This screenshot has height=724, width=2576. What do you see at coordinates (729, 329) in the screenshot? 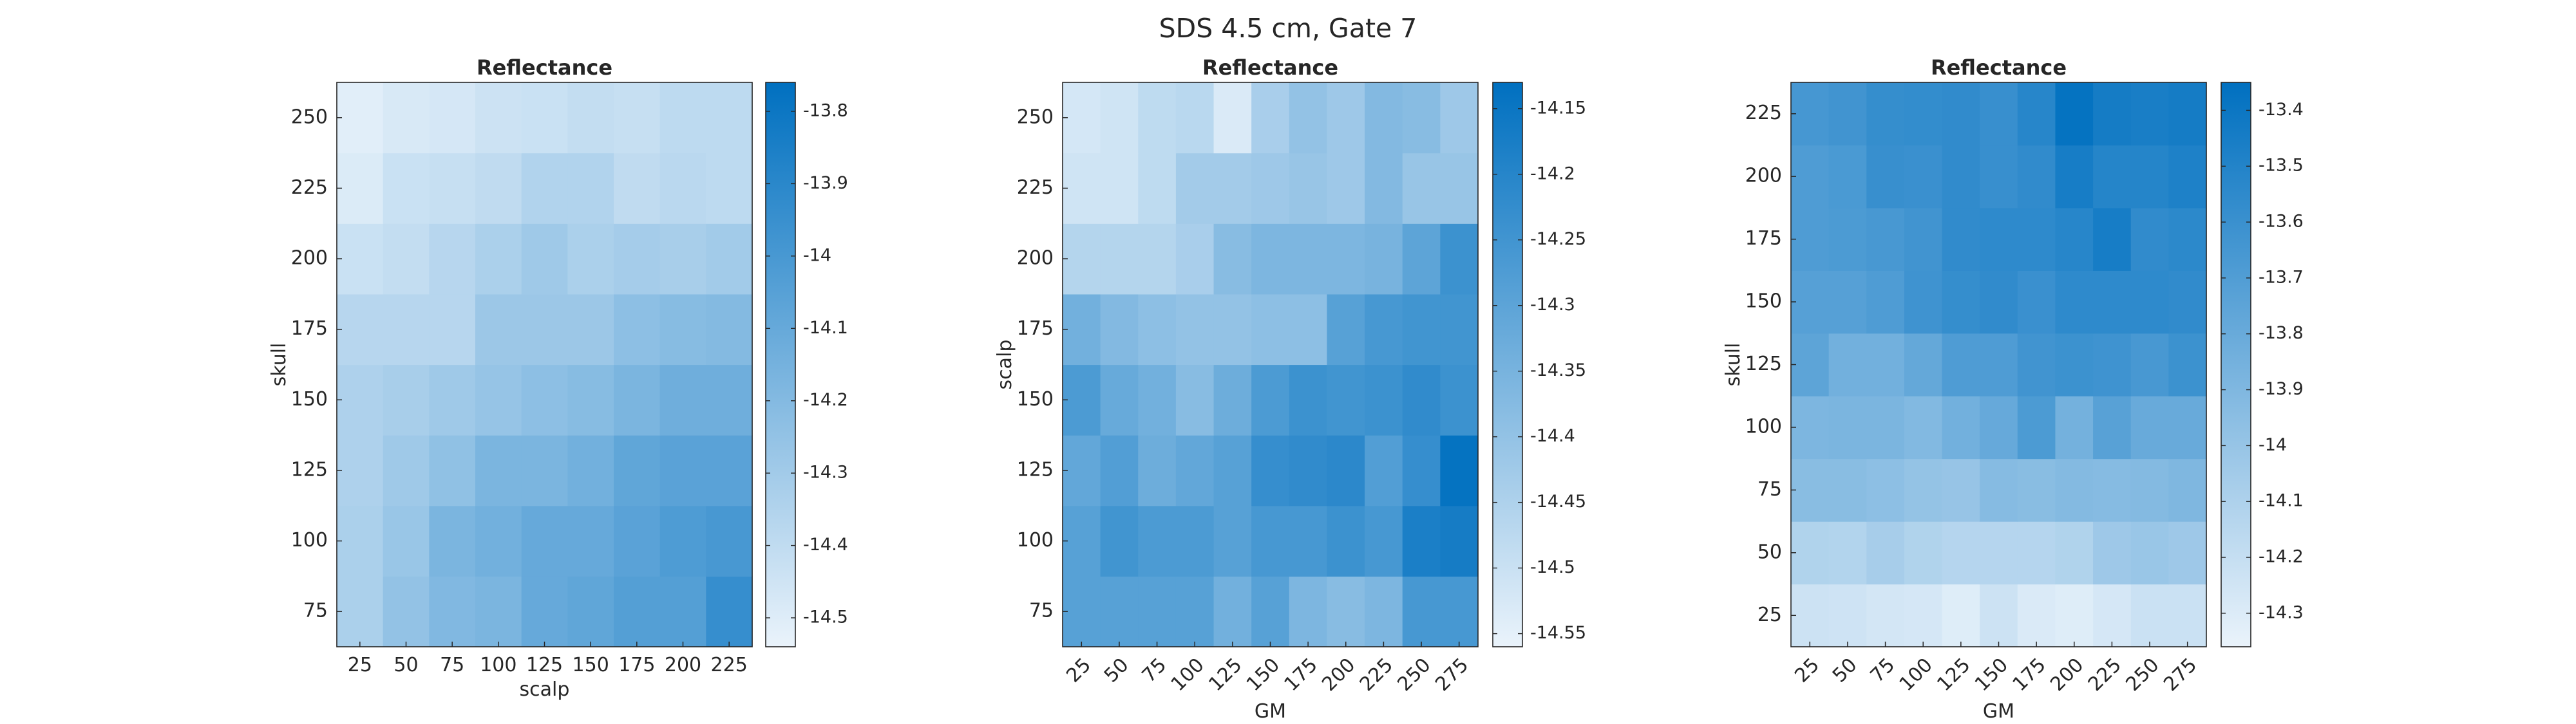
I see `heatmap-cell: -14.2` at bounding box center [729, 329].